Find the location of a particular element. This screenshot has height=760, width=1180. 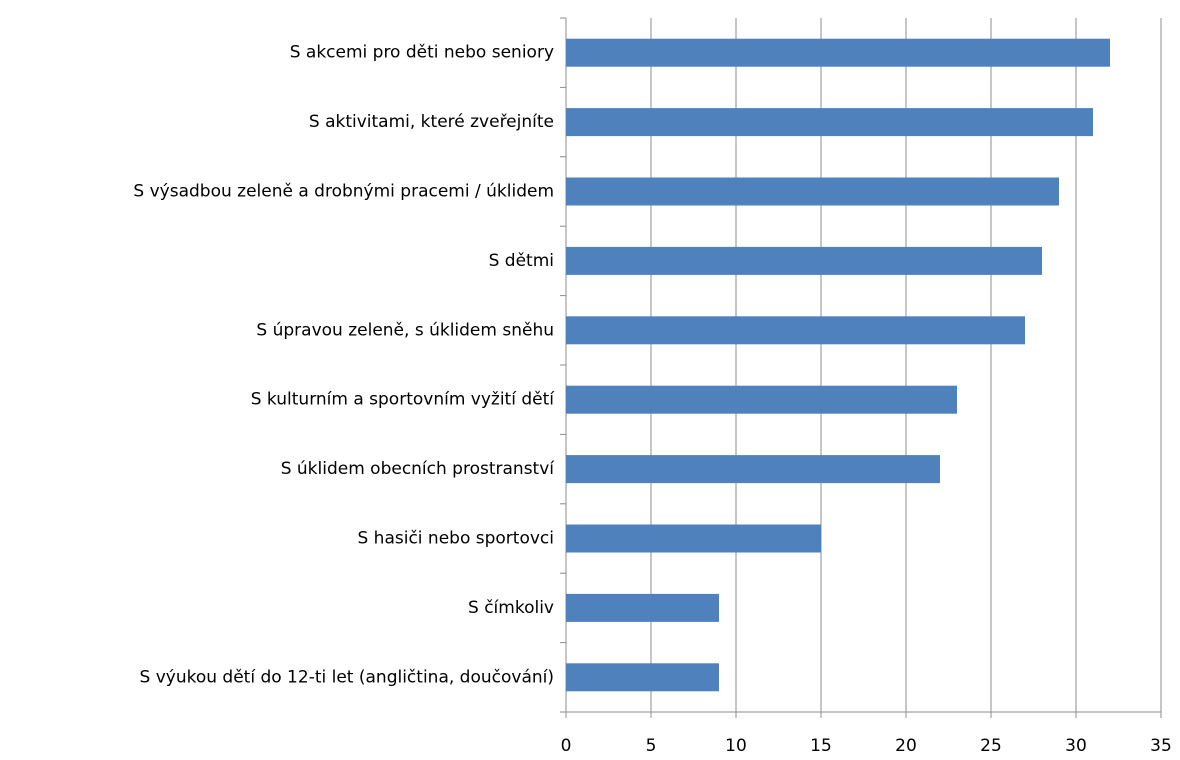

x-tick-label: 5 is located at coordinates (651, 746).